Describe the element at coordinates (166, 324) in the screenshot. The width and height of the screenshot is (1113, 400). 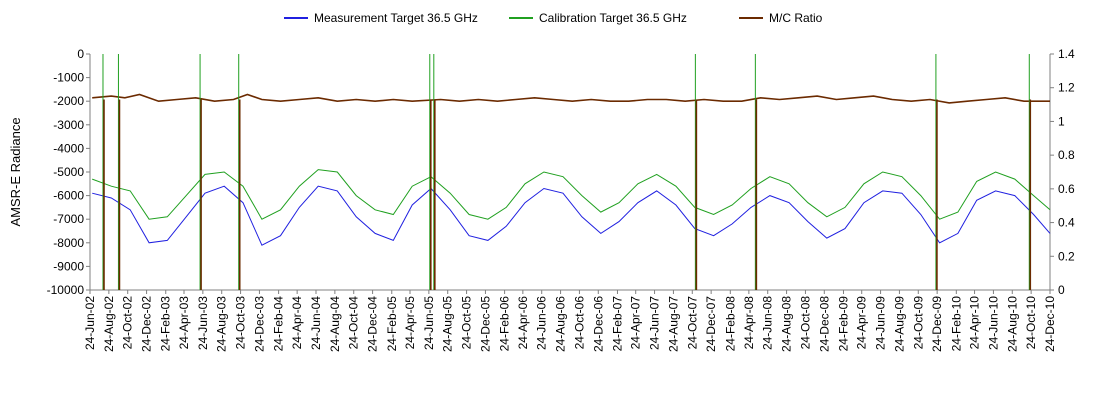
I see `x-tick-label: 24-Feb-03` at that location.